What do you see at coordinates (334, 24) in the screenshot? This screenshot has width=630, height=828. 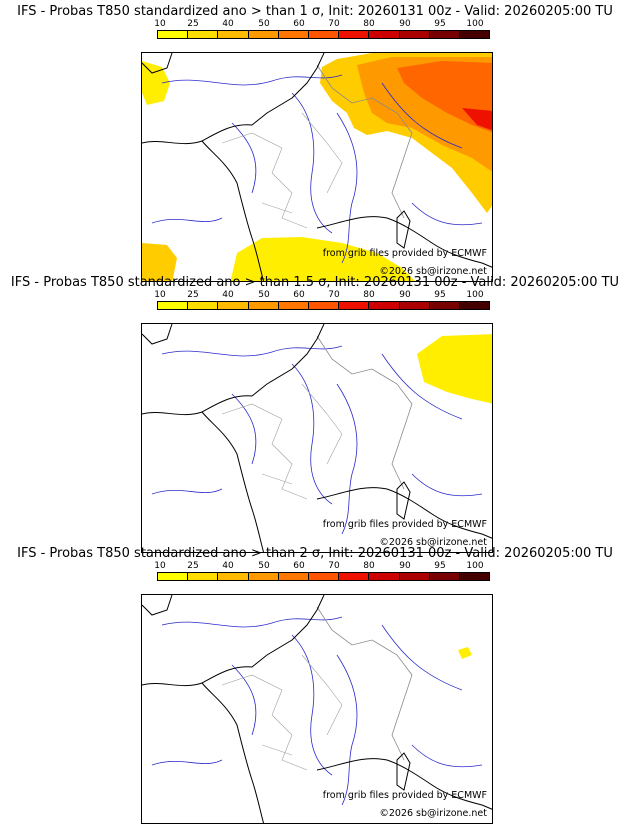 I see `colorbar-tick: 70` at bounding box center [334, 24].